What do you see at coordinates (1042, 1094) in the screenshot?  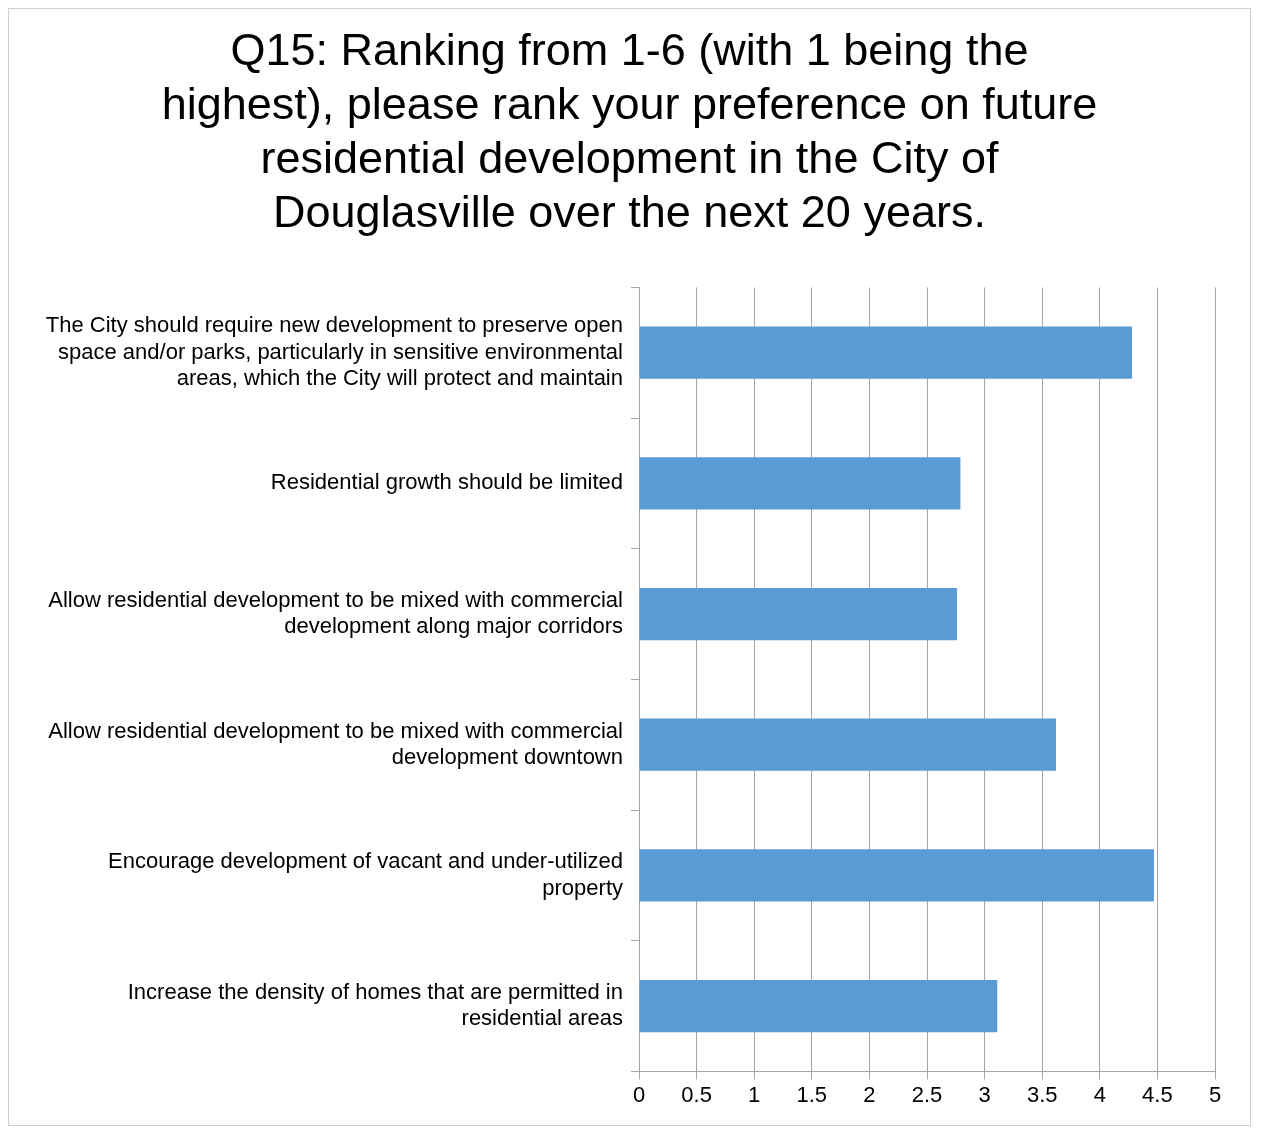 I see `x-tick-label: 3.5` at bounding box center [1042, 1094].